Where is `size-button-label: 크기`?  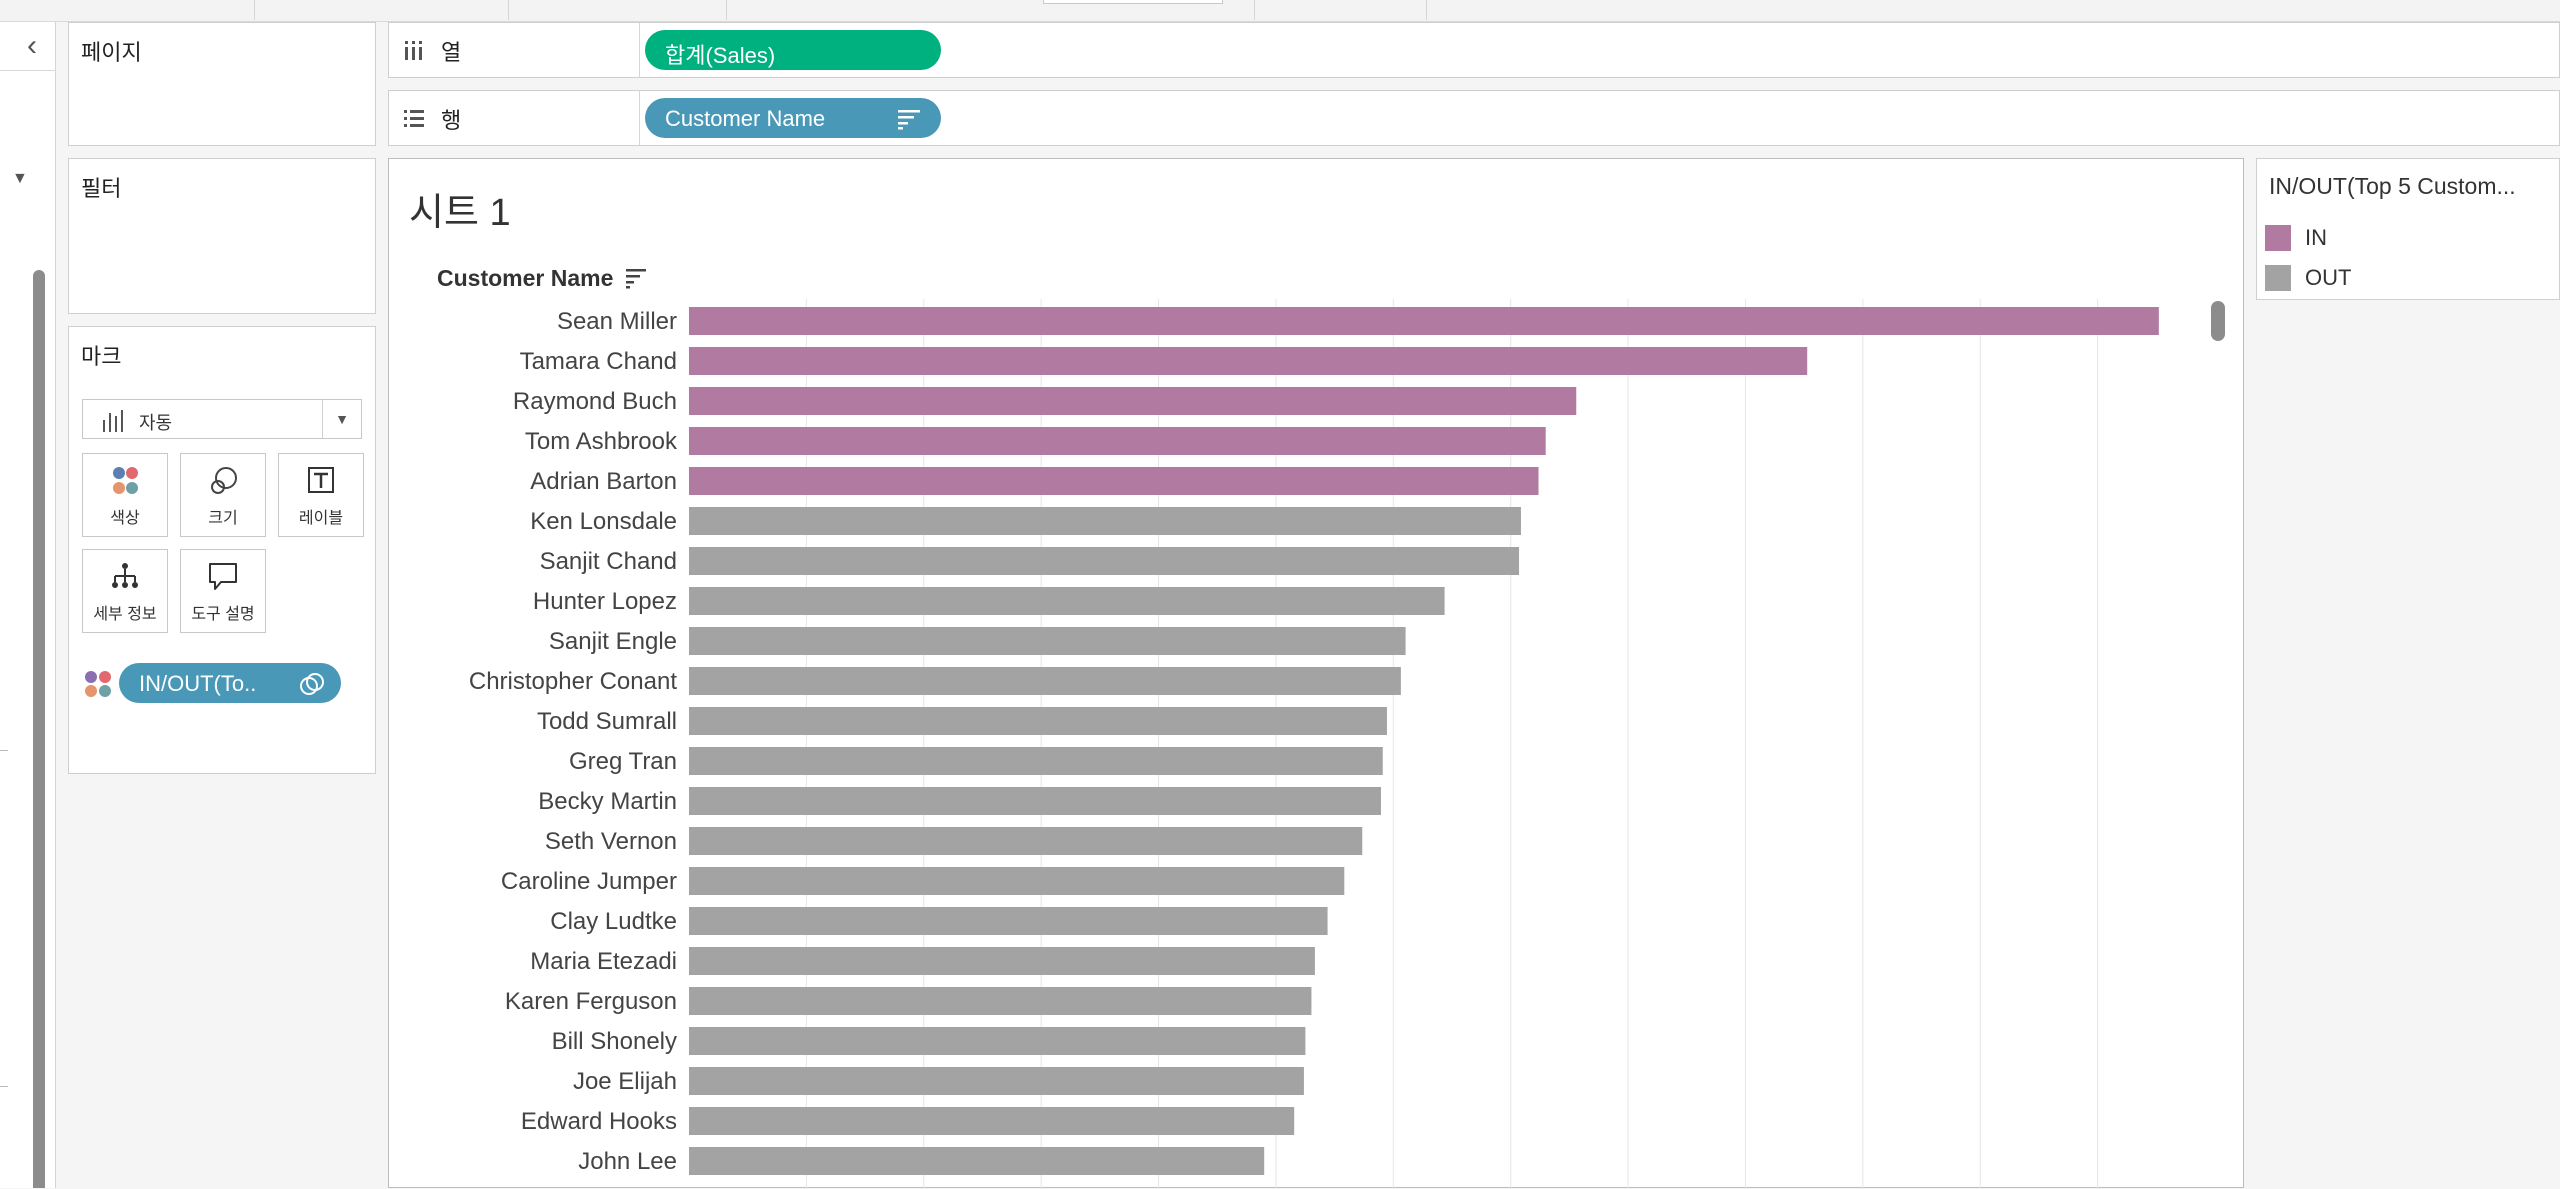
size-button-label: 크기 is located at coordinates (223, 518).